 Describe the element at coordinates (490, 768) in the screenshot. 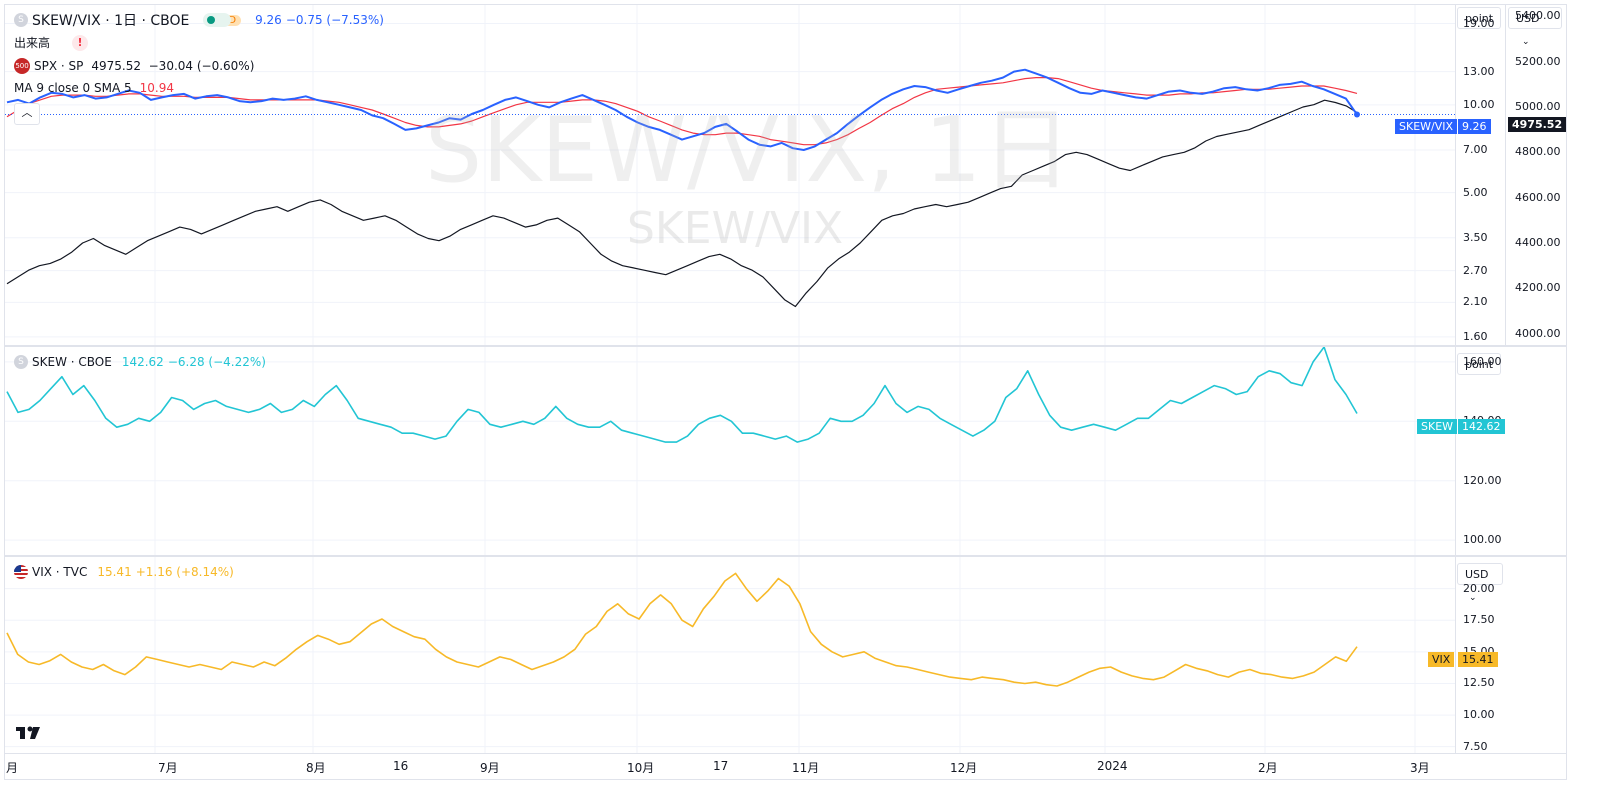

I see `time-tick-label: 9月` at that location.